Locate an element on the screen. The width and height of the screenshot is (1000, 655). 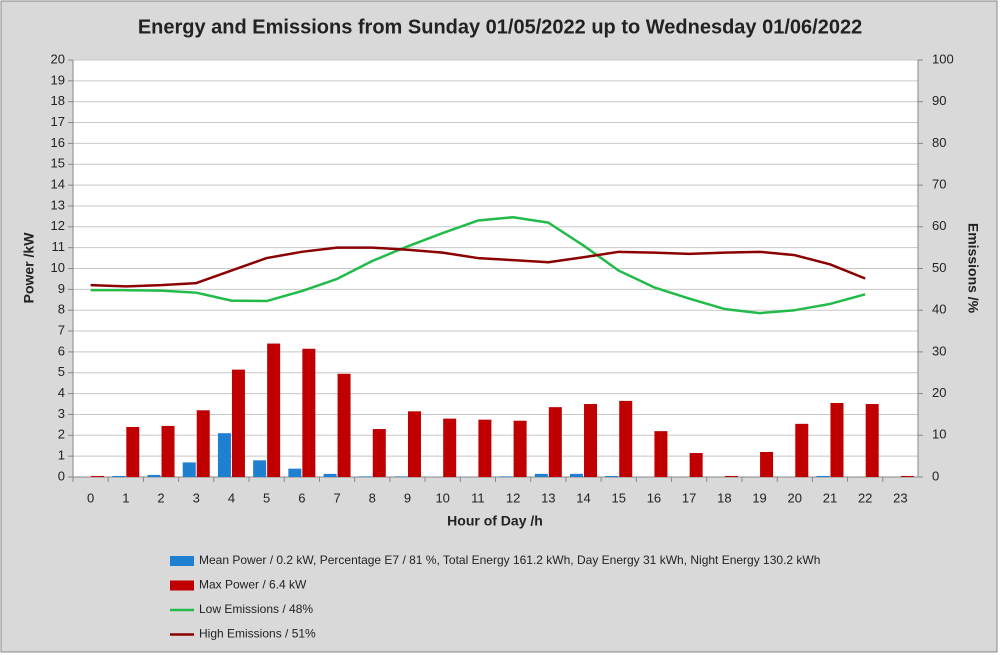
legend-label: Low Emissions / 48% is located at coordinates (256, 609).